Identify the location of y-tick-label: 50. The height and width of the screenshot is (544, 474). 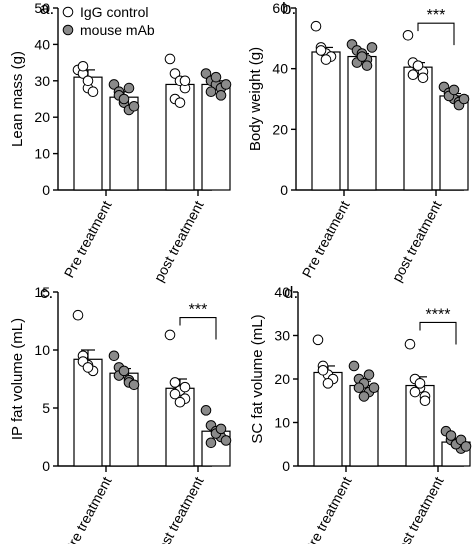
(42, 8).